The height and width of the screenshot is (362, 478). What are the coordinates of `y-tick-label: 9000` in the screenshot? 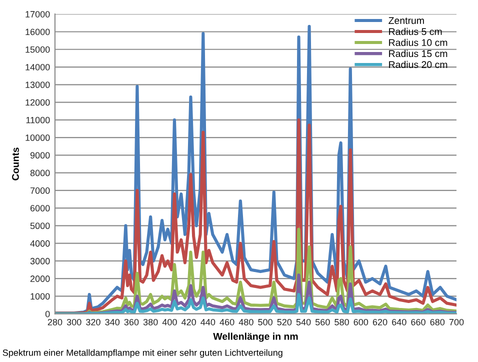 It's located at (40, 155).